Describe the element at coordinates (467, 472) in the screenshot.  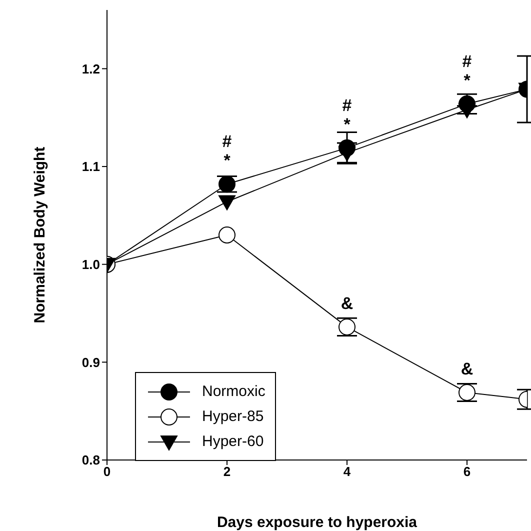
I see `x-tick-label: 6` at that location.